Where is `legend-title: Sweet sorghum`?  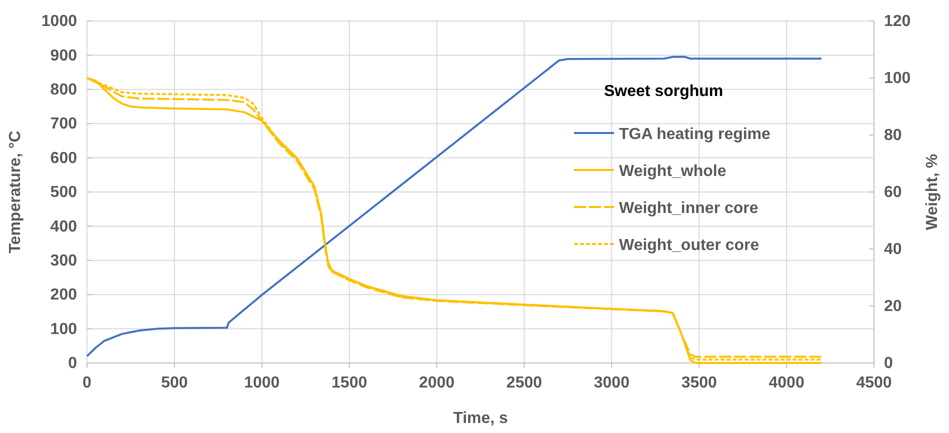 legend-title: Sweet sorghum is located at coordinates (664, 91).